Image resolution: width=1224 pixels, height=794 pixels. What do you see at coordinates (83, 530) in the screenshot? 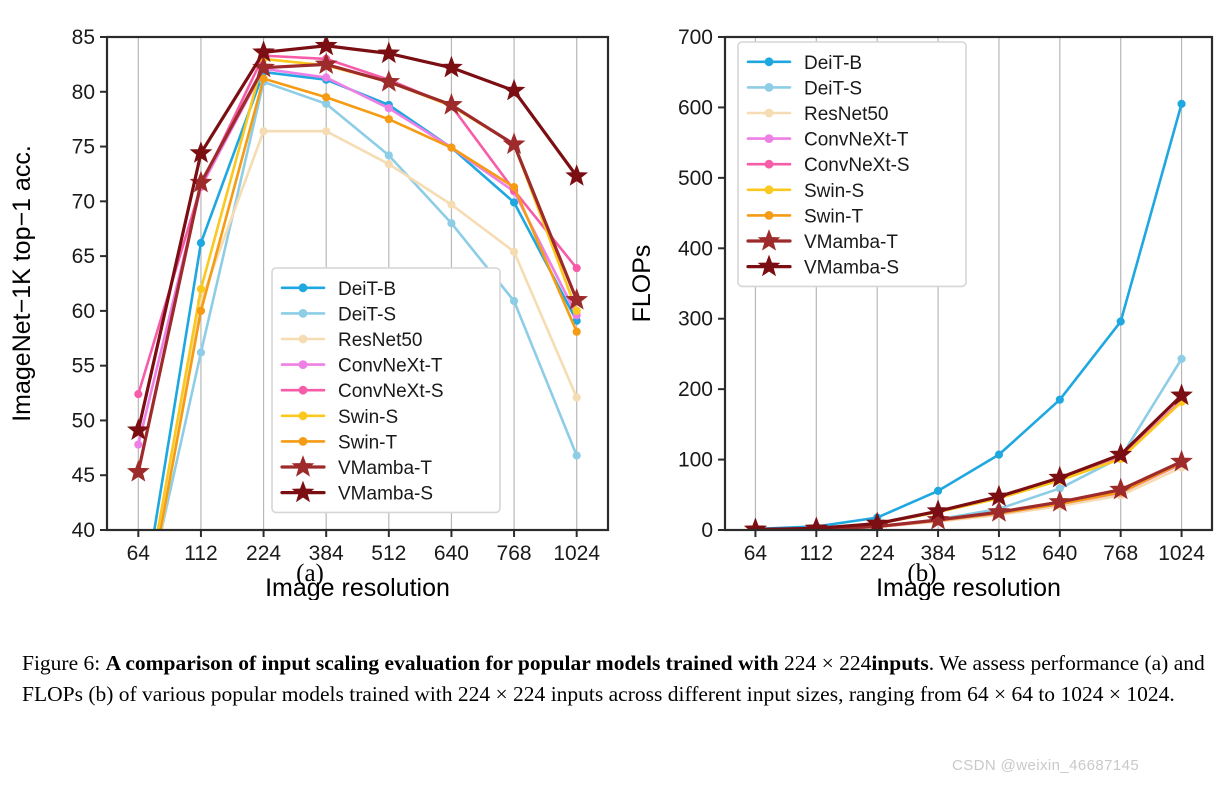
I see `y-tick-label: 40` at bounding box center [83, 530].